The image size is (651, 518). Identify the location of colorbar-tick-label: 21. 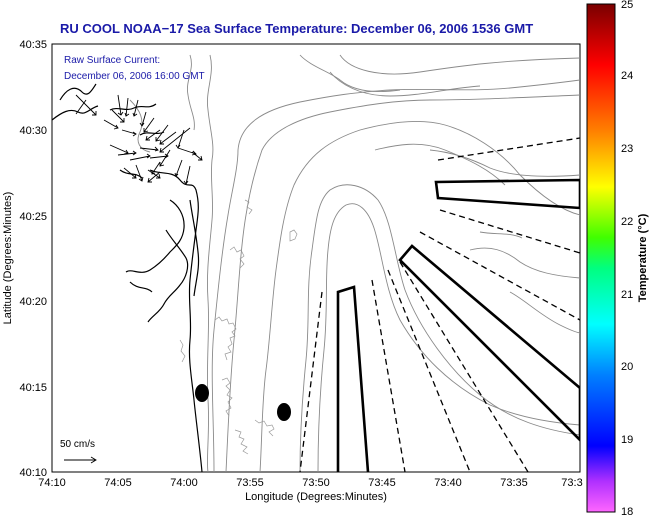
(627, 295).